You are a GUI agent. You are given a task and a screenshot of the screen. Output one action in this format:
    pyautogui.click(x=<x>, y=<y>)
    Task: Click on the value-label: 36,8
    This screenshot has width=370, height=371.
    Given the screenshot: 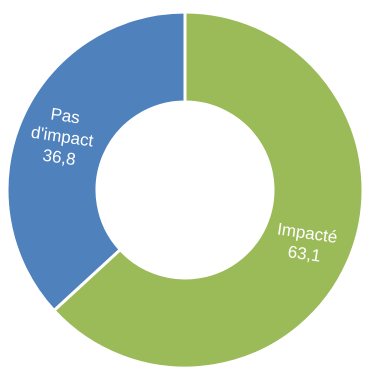 What is the action you would take?
    pyautogui.click(x=58, y=158)
    